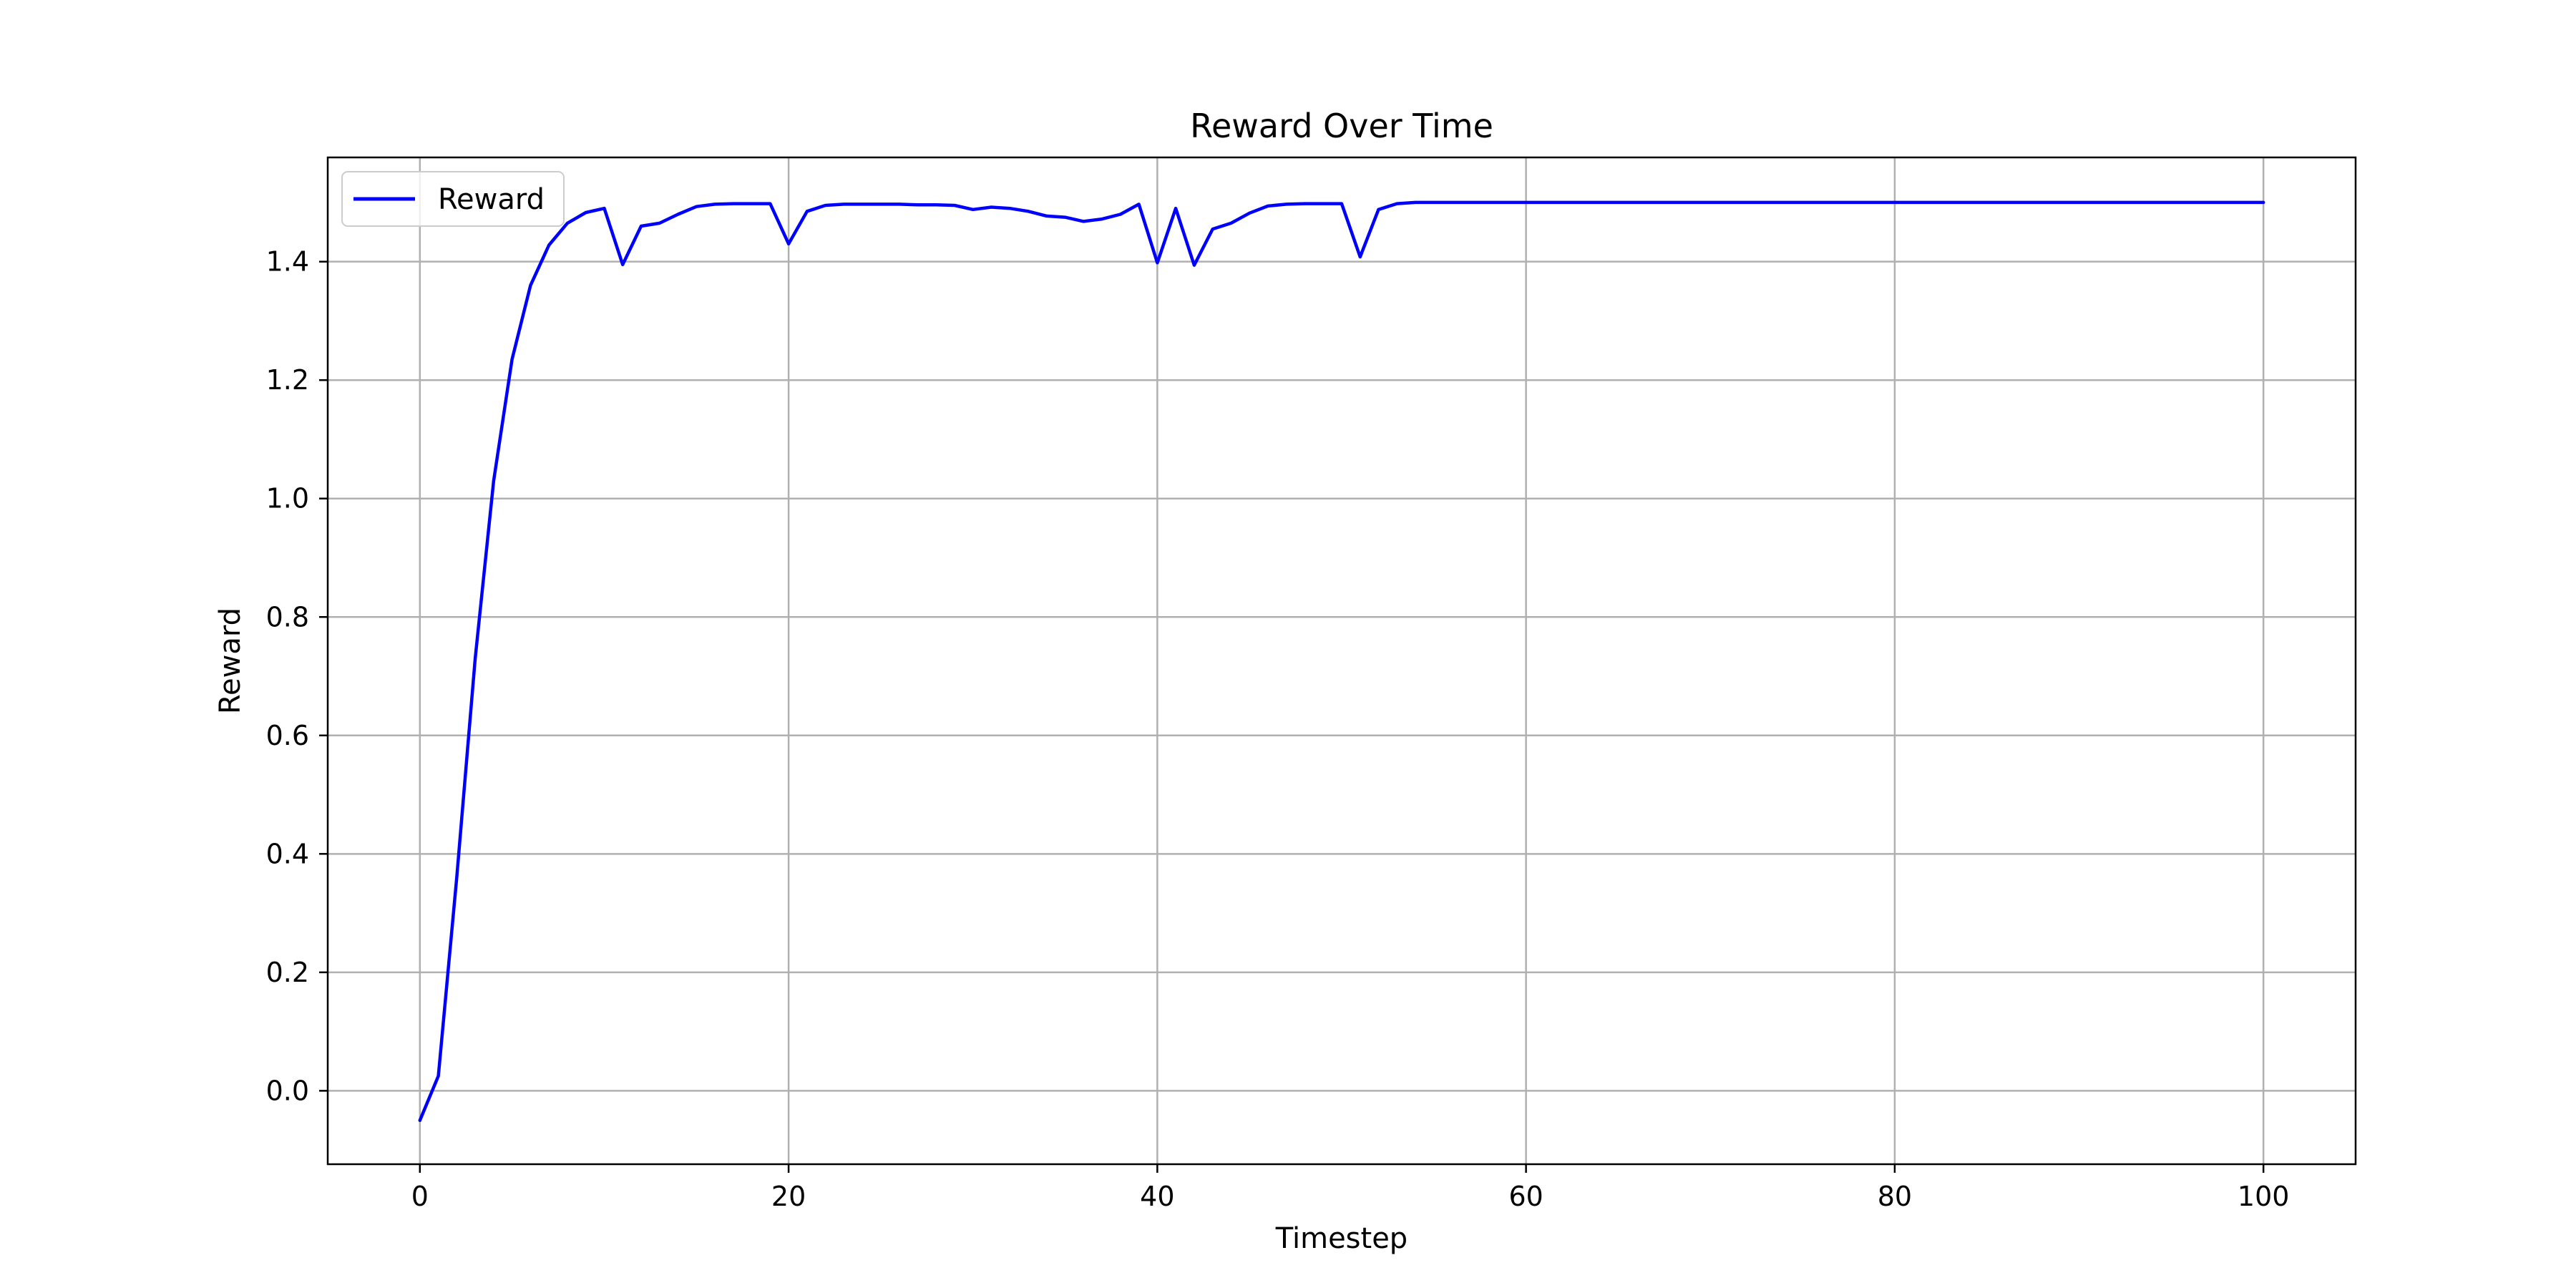  I want to click on y-tick-label: 1.0, so click(287, 498).